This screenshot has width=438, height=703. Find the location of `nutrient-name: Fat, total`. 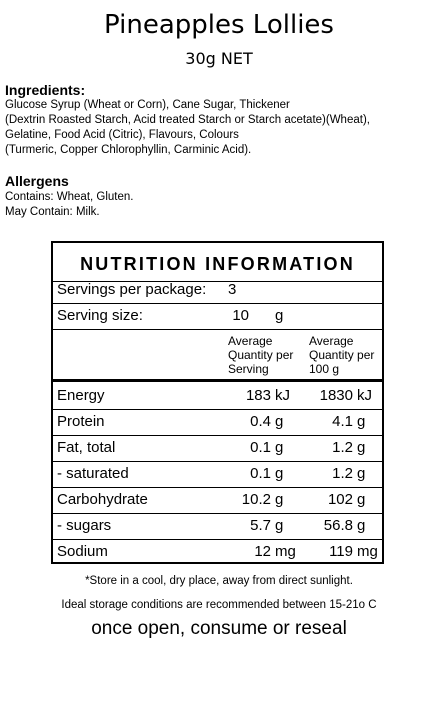

nutrient-name: Fat, total is located at coordinates (86, 447).